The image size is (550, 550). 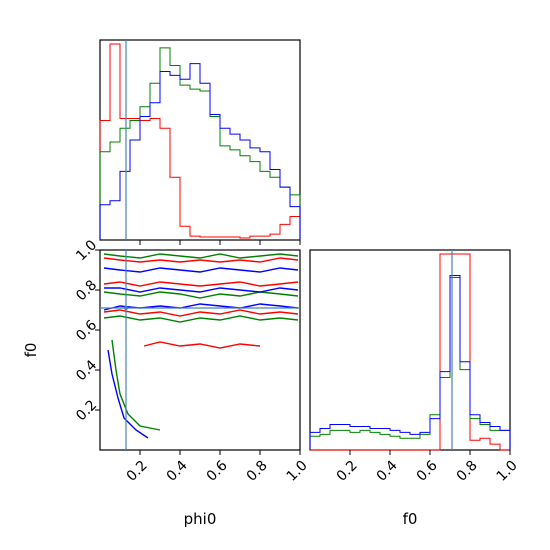 I want to click on y-tick-label: 1.0, so click(x=86, y=250).